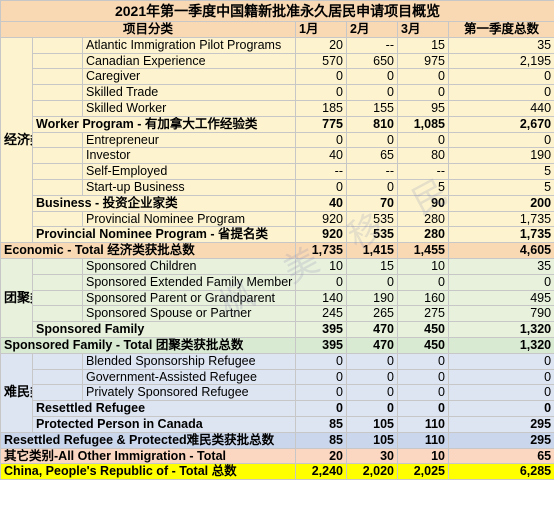  I want to click on cell-feb: 155, so click(372, 108).